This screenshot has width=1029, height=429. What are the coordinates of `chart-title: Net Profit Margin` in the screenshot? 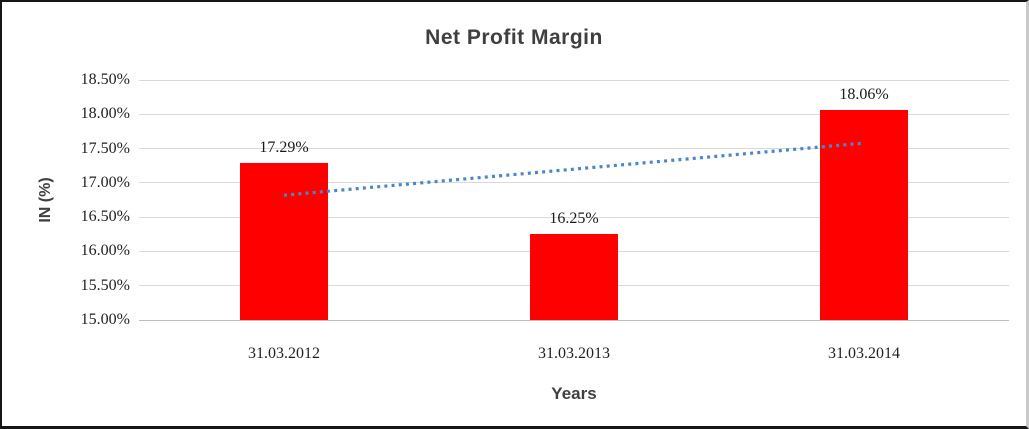 It's located at (514, 37).